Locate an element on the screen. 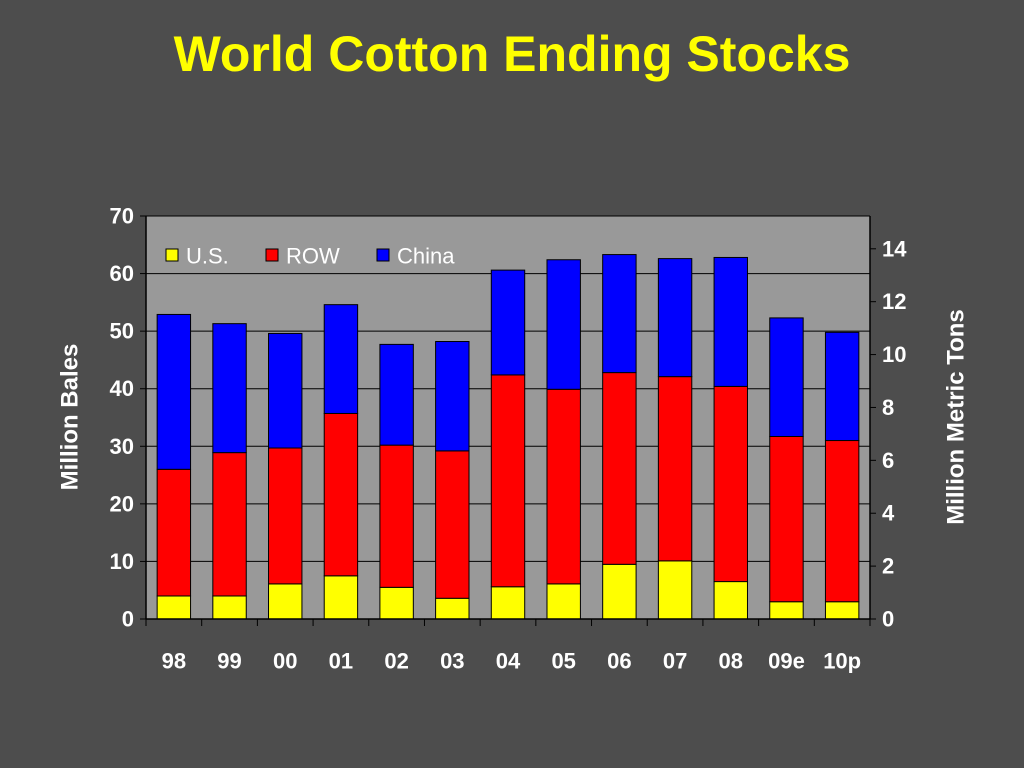 This screenshot has width=1024, height=768. y-axis-label: Million Bales is located at coordinates (70, 417).